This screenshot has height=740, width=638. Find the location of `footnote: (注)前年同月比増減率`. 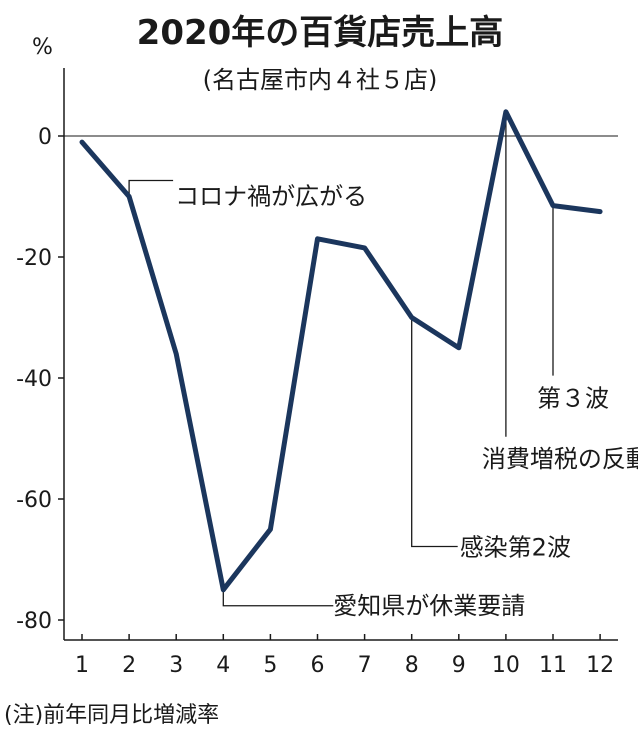

footnote: (注)前年同月比増減率 is located at coordinates (111, 715).